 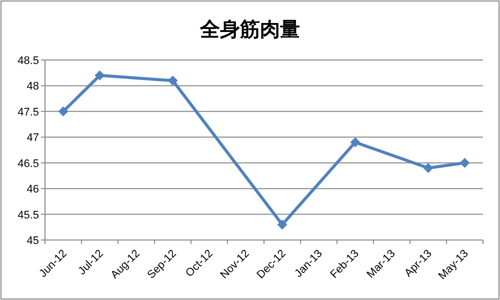 What do you see at coordinates (32, 86) in the screenshot?
I see `y-tick-label: 48` at bounding box center [32, 86].